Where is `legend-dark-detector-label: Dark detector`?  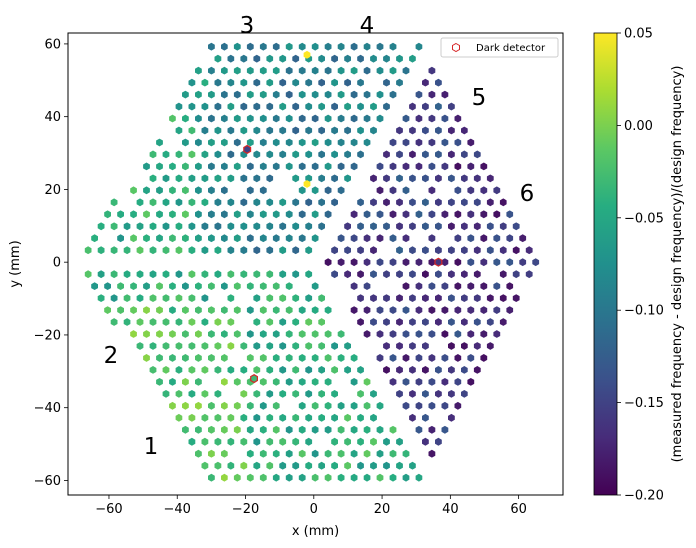 legend-dark-detector-label: Dark detector is located at coordinates (511, 48).